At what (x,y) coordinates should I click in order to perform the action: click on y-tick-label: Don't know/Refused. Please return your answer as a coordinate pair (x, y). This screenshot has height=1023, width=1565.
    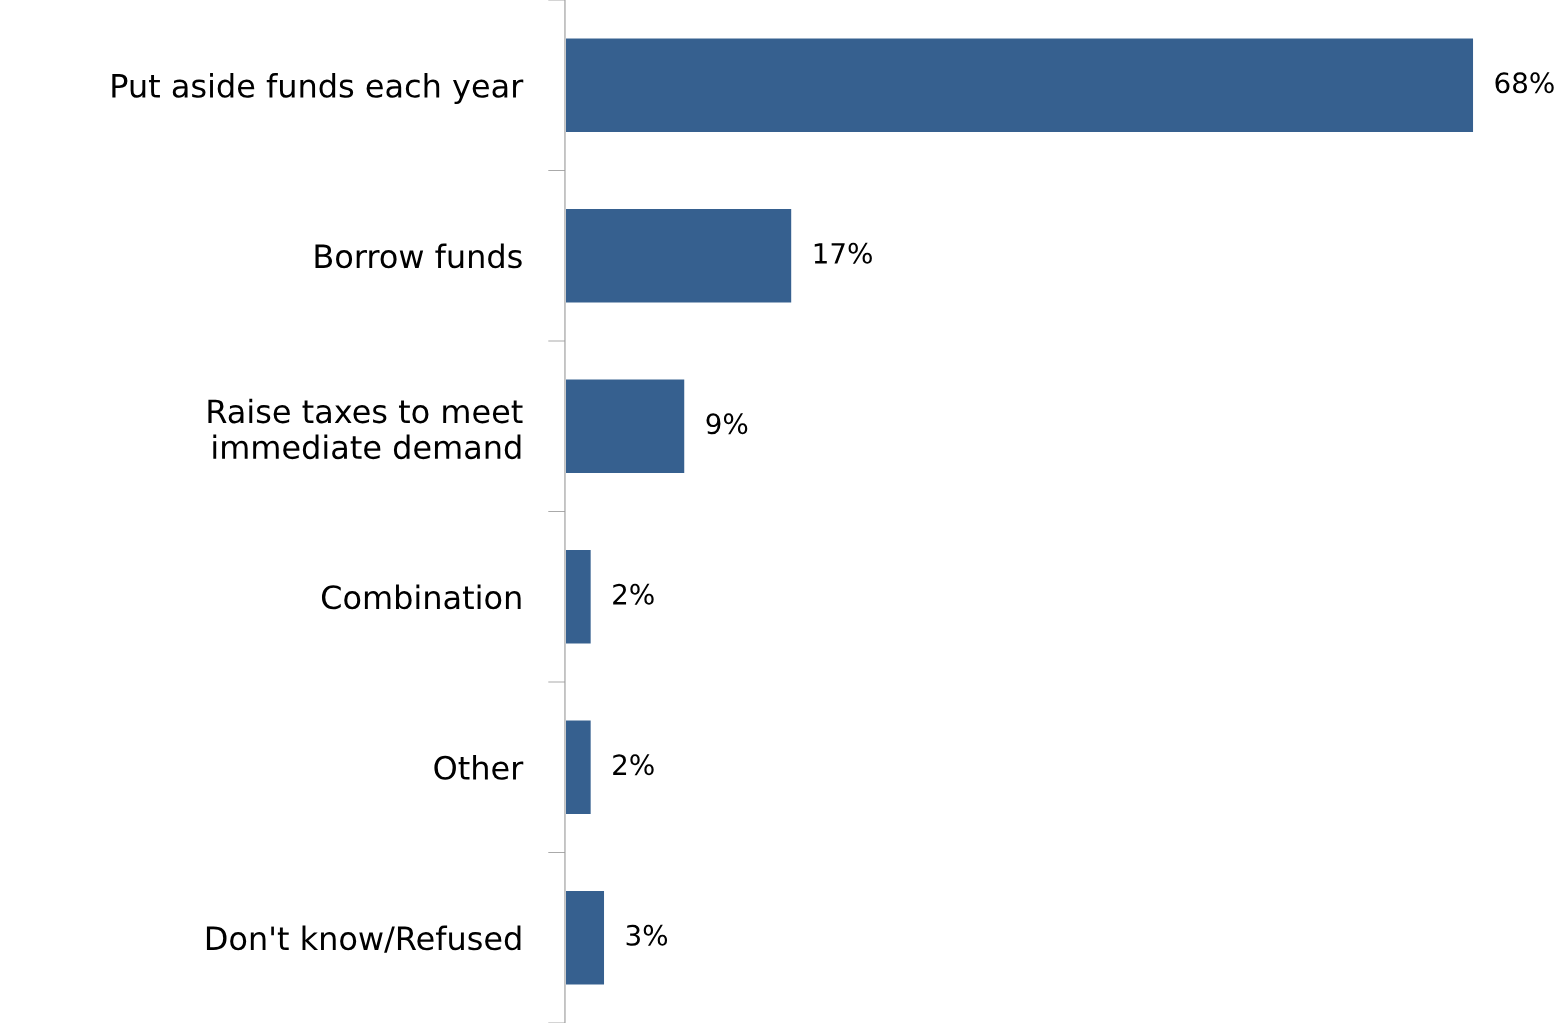
    Looking at the image, I should click on (363, 939).